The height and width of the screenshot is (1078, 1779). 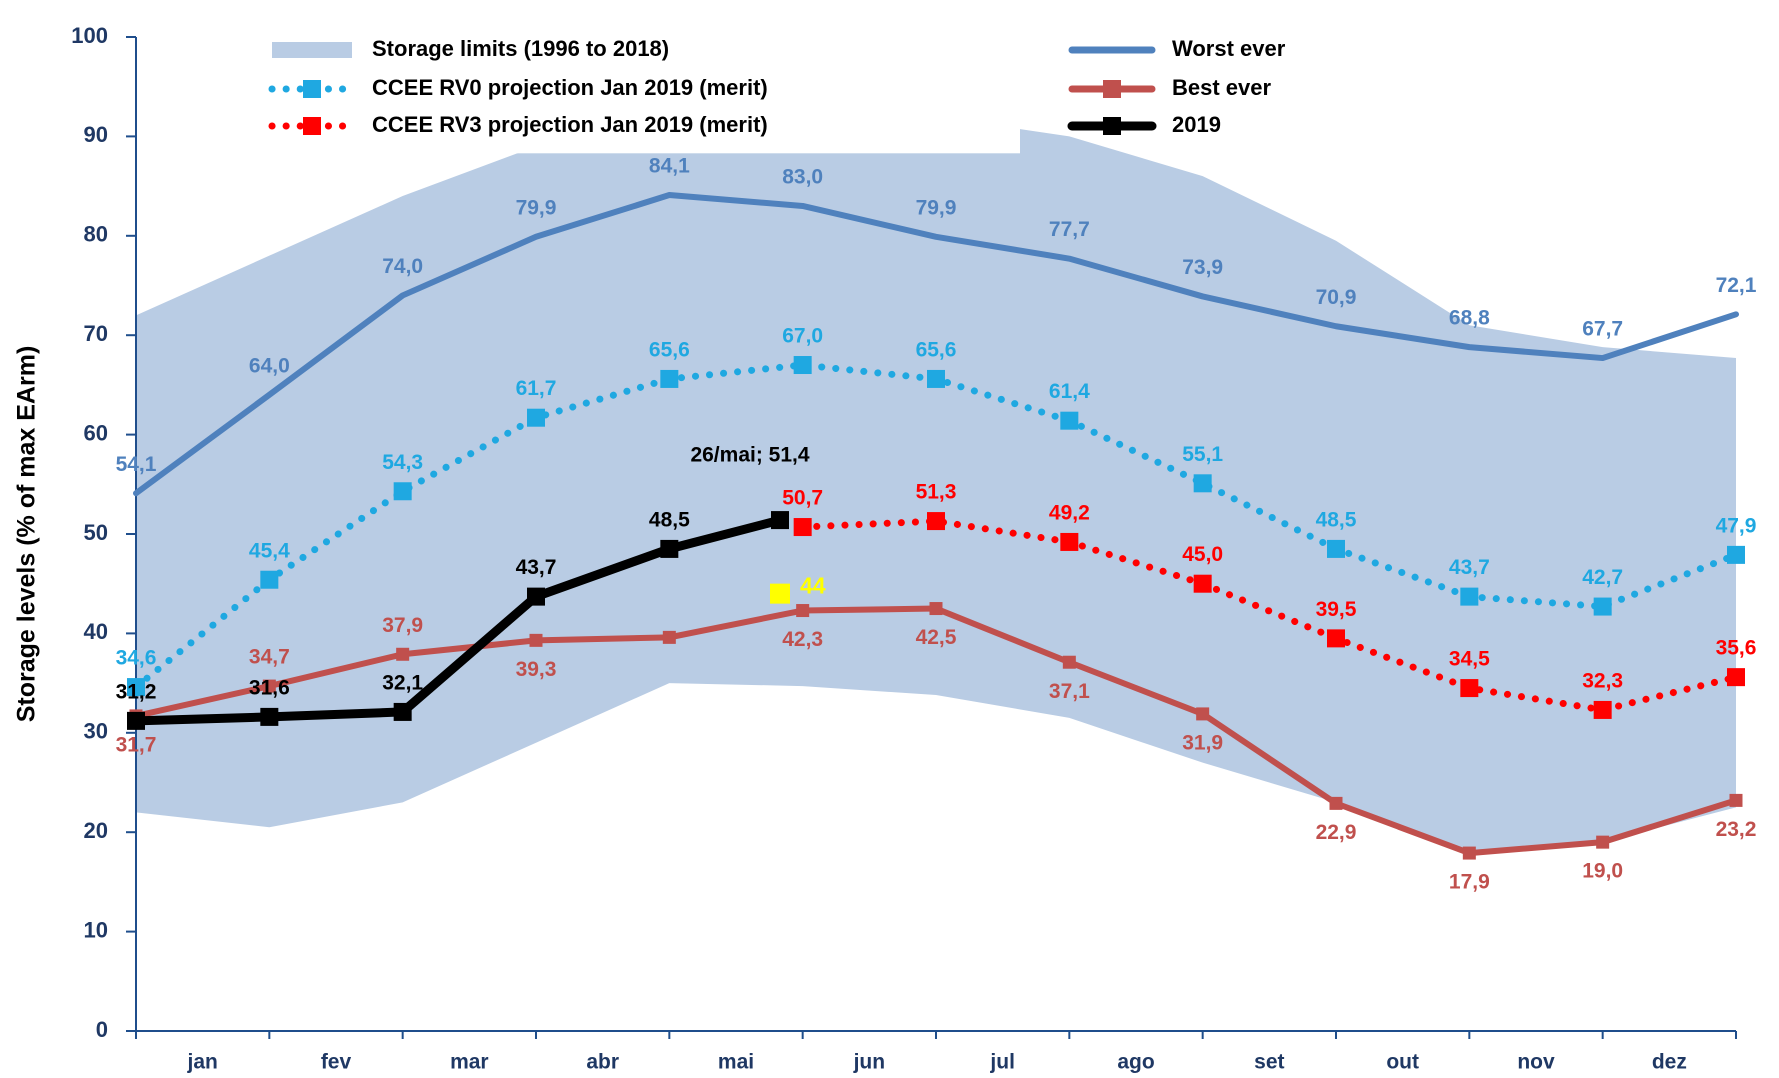 I want to click on x-tick-label: jan, so click(x=201, y=1062).